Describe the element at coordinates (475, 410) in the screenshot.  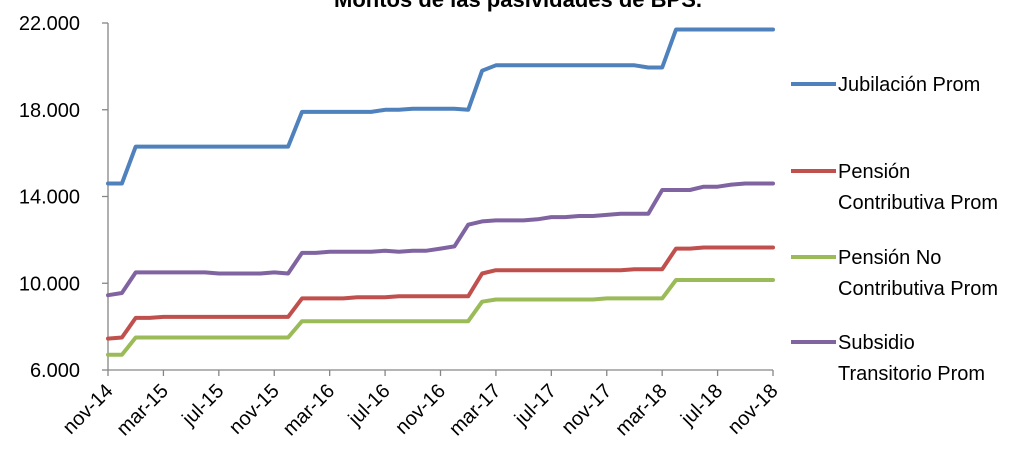
I see `x-tick-label: mar-17` at that location.